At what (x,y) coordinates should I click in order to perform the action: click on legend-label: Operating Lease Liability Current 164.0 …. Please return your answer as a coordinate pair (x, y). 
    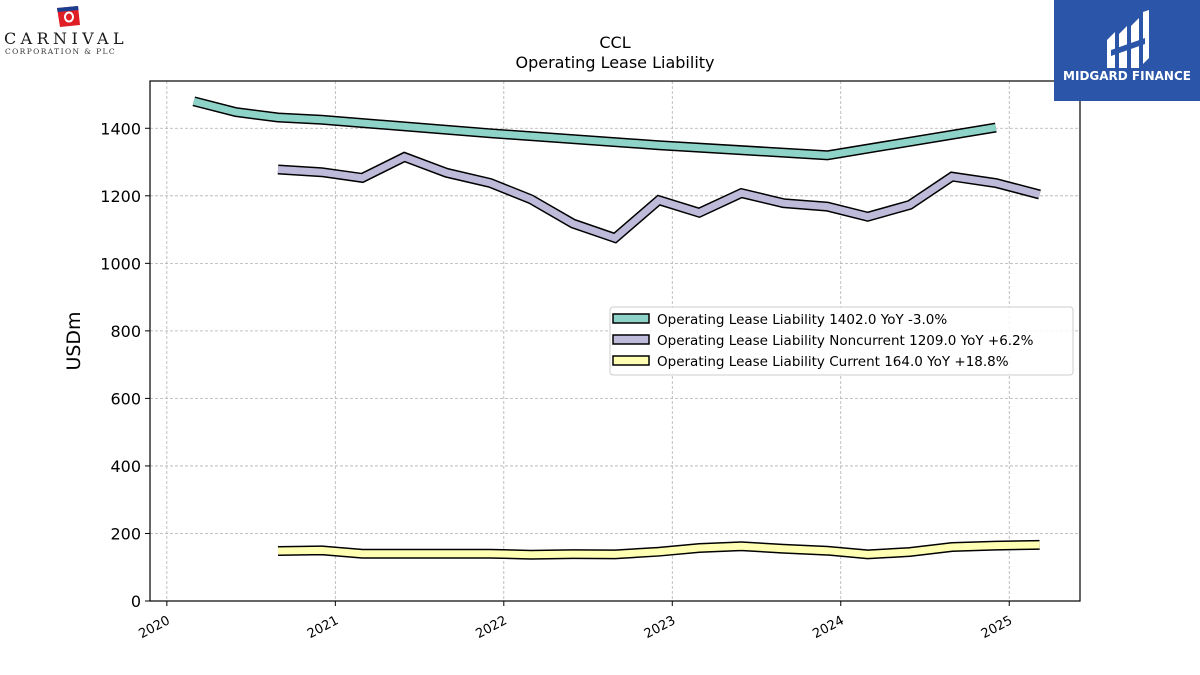
    Looking at the image, I should click on (833, 362).